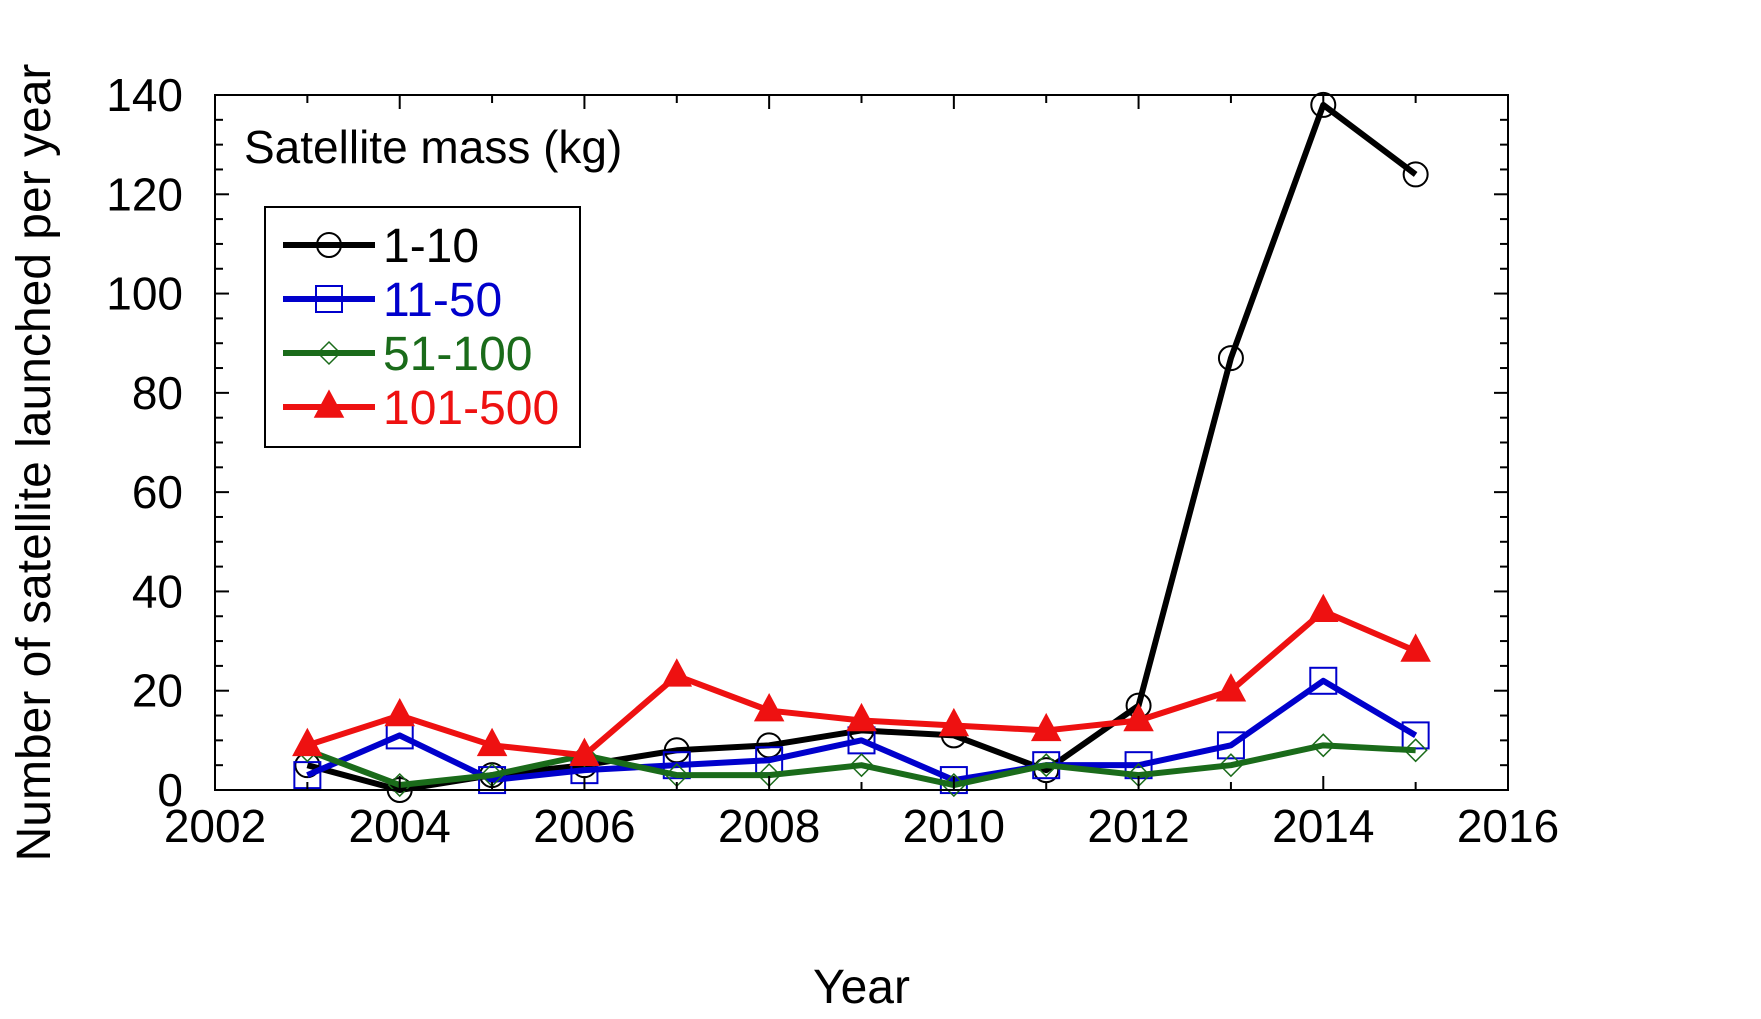 The width and height of the screenshot is (1761, 1019). I want to click on y-tick-label: 80, so click(157, 393).